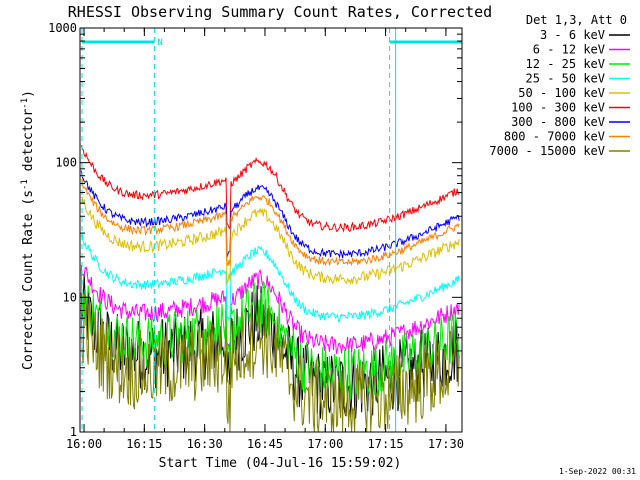  Describe the element at coordinates (561, 93) in the screenshot. I see `legend-entry-label: 50 - 100 keV` at that location.